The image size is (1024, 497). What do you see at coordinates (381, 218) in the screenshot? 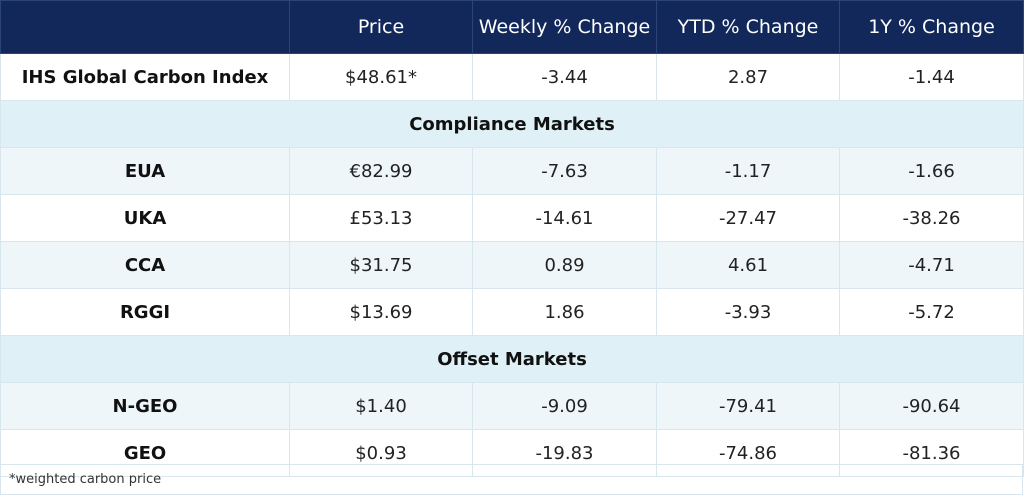
I see `price-cell: £53.13` at bounding box center [381, 218].